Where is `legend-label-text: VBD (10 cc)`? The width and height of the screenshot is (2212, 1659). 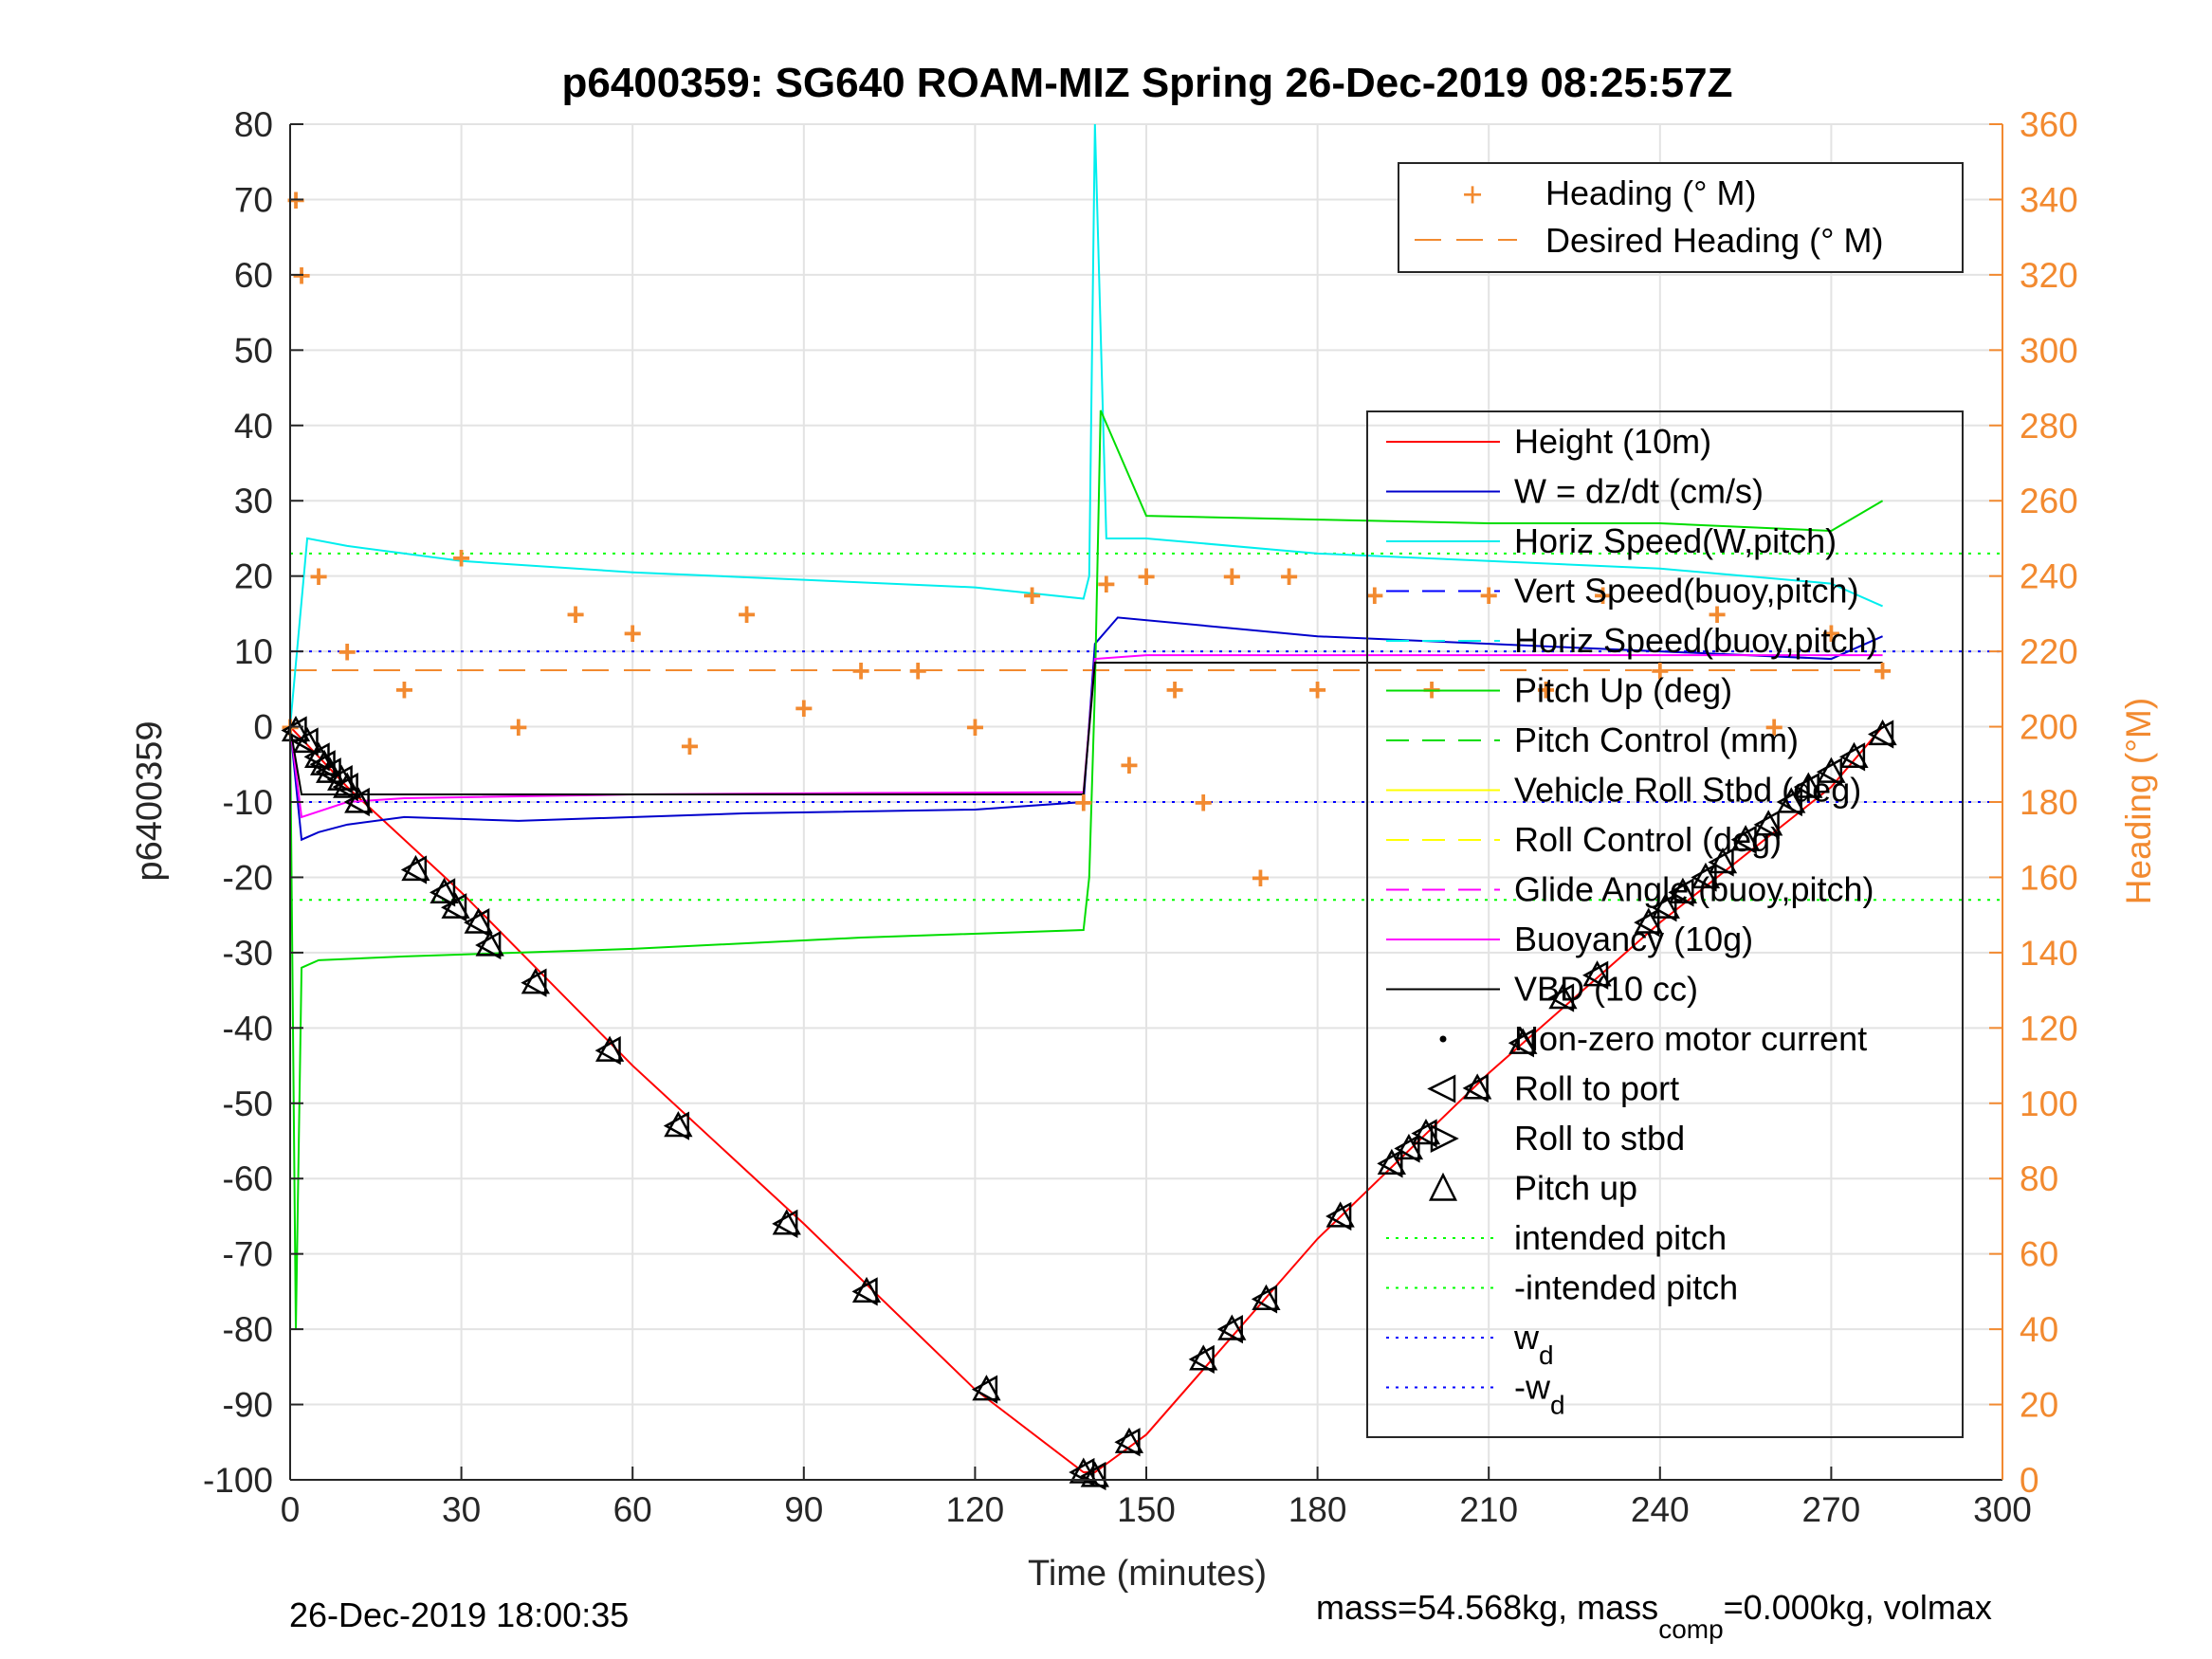 legend-label-text: VBD (10 cc) is located at coordinates (1606, 989).